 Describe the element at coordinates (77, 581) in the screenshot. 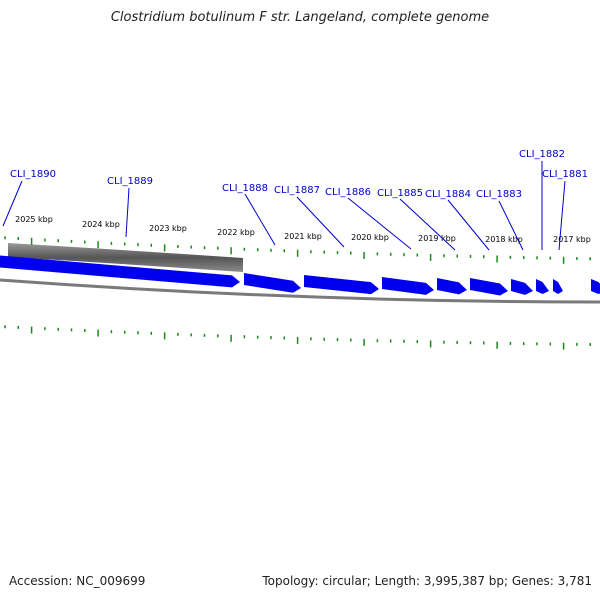

I see `accession-label: Accession: NC_009699` at that location.